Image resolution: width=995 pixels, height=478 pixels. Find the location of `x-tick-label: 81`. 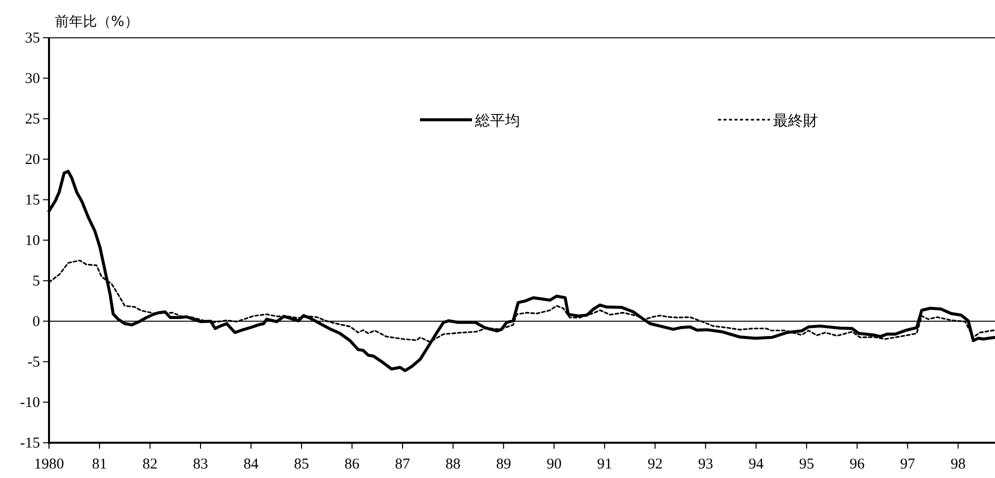

x-tick-label: 81 is located at coordinates (100, 464).